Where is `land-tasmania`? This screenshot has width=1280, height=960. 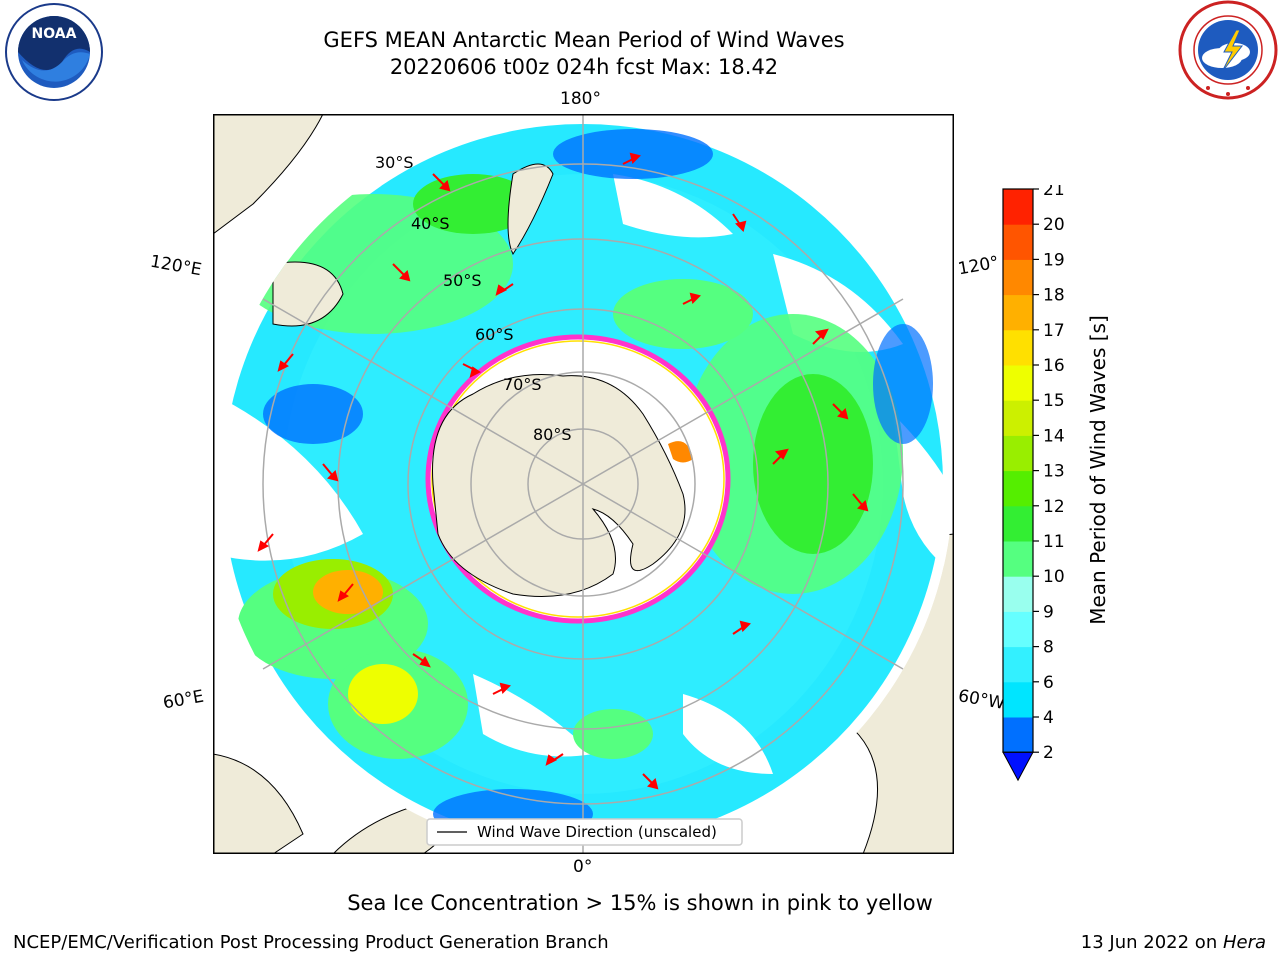 land-tasmania is located at coordinates (308, 294).